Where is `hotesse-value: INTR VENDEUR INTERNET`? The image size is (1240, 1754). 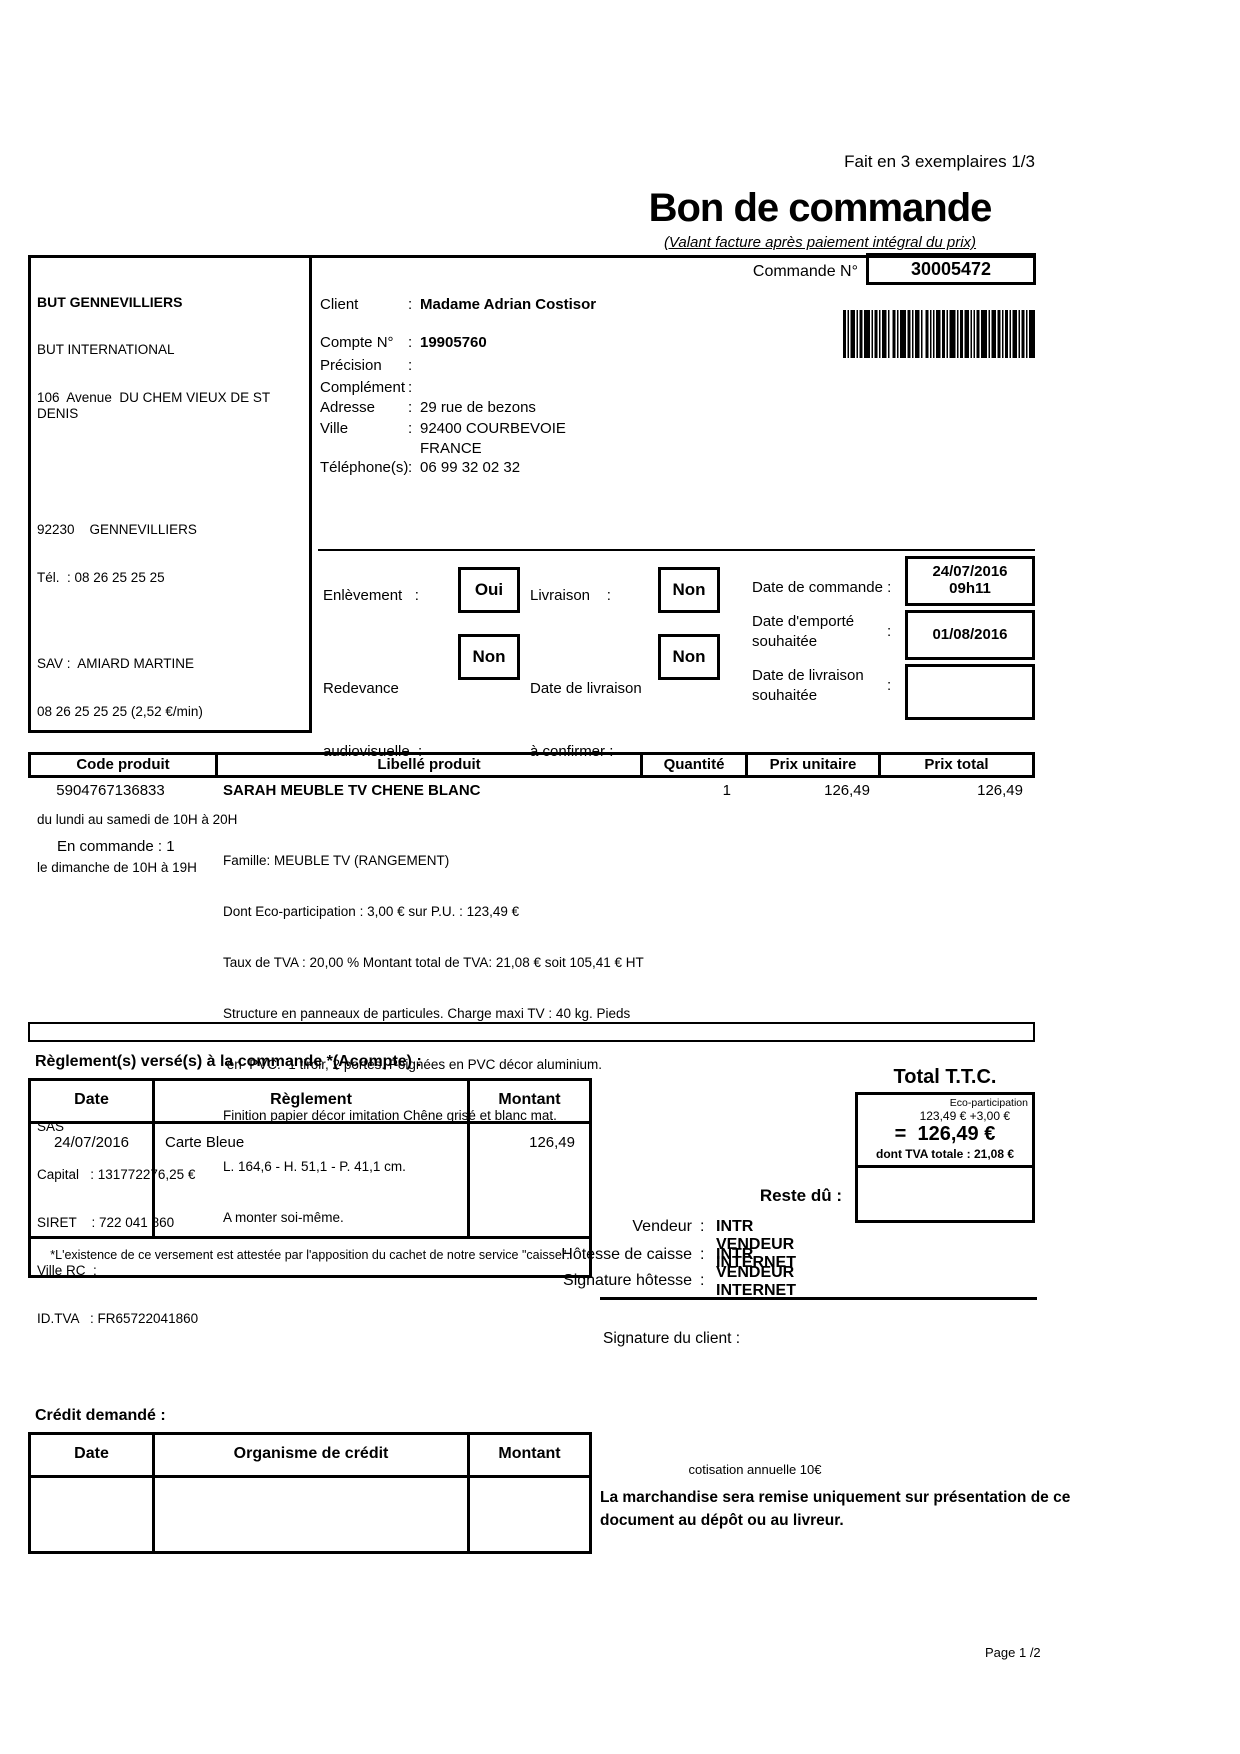
hotesse-value: INTR VENDEUR INTERNET is located at coordinates (757, 1272).